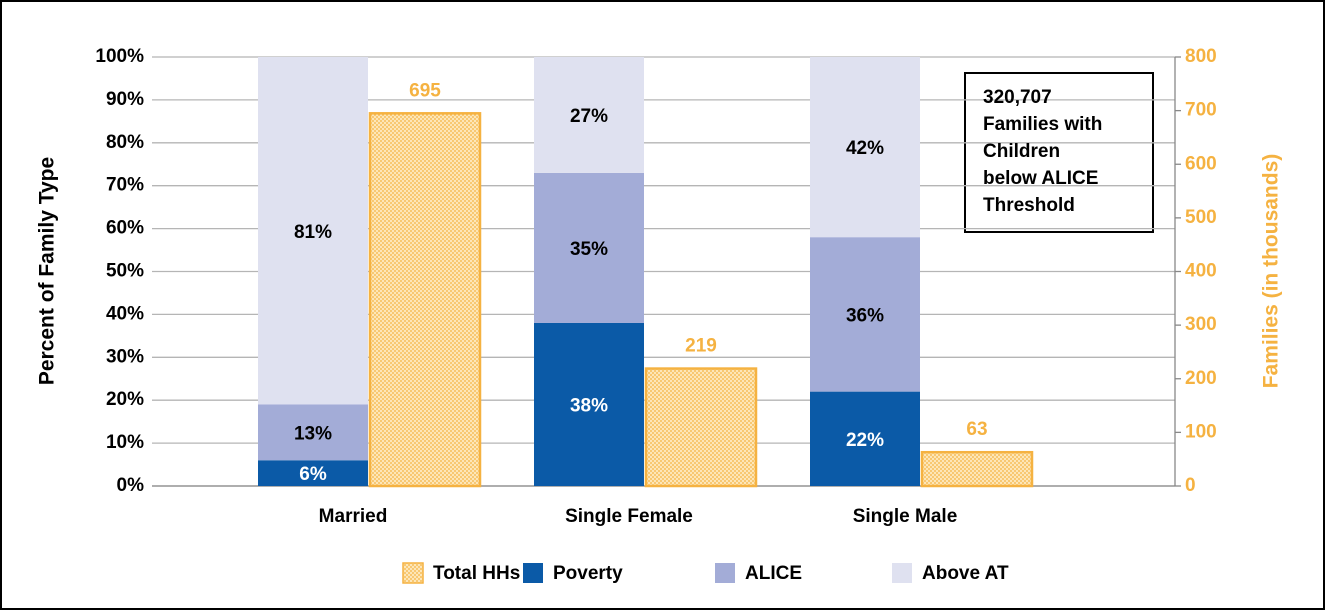 Image resolution: width=1325 pixels, height=610 pixels. I want to click on annotation-line: 320,707, so click(1017, 97).